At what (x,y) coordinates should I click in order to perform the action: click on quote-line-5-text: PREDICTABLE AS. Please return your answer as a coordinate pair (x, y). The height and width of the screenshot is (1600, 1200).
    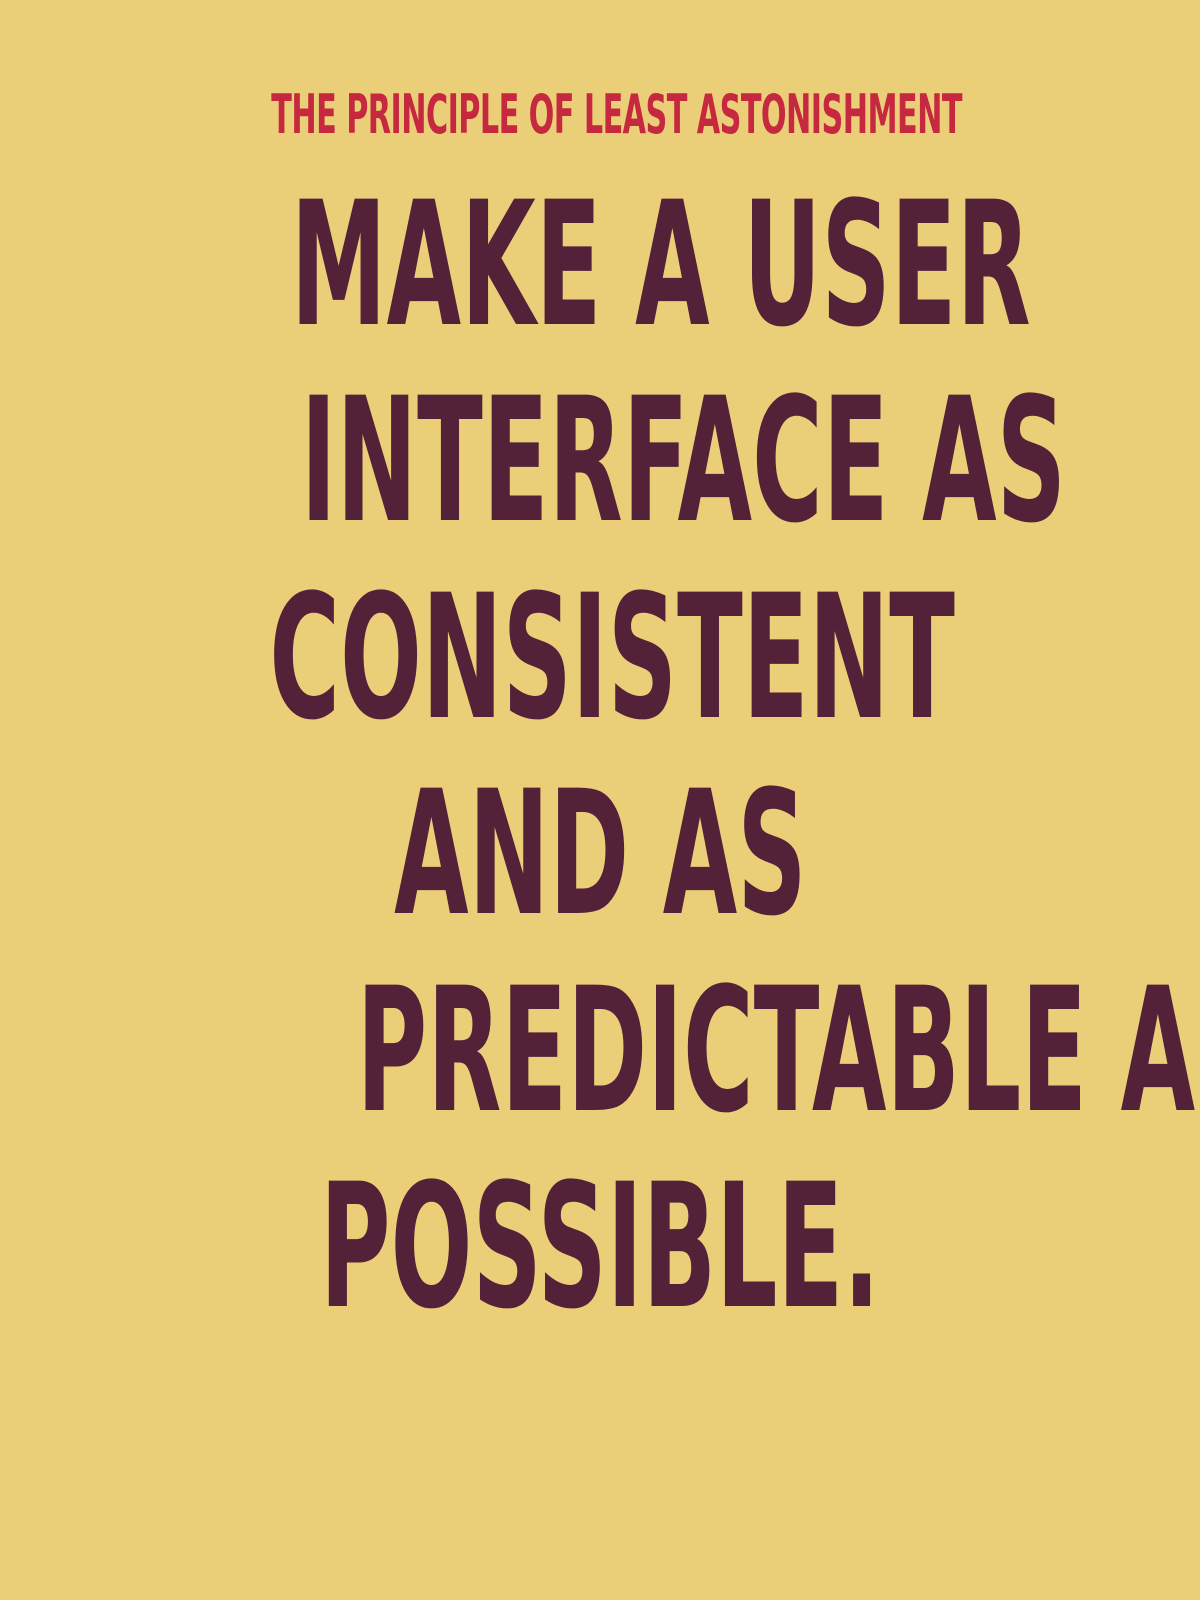
    Looking at the image, I should click on (778, 1050).